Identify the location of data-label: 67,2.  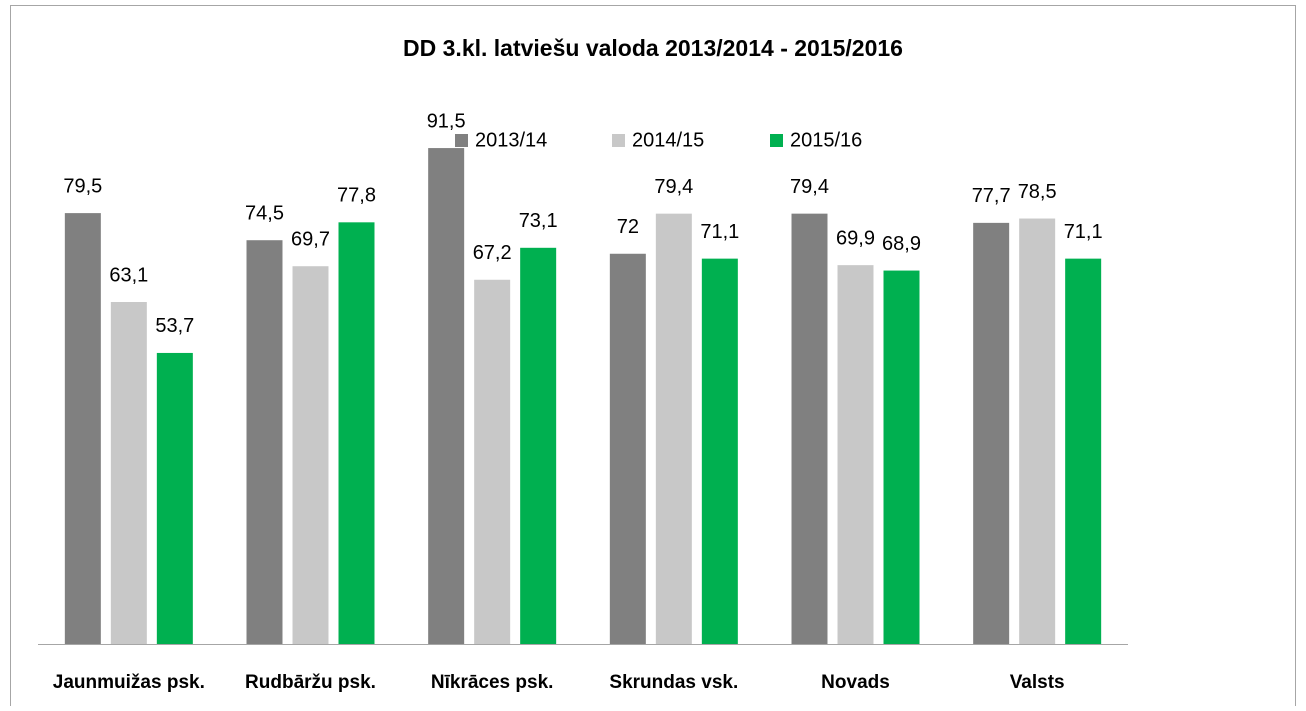
(492, 253).